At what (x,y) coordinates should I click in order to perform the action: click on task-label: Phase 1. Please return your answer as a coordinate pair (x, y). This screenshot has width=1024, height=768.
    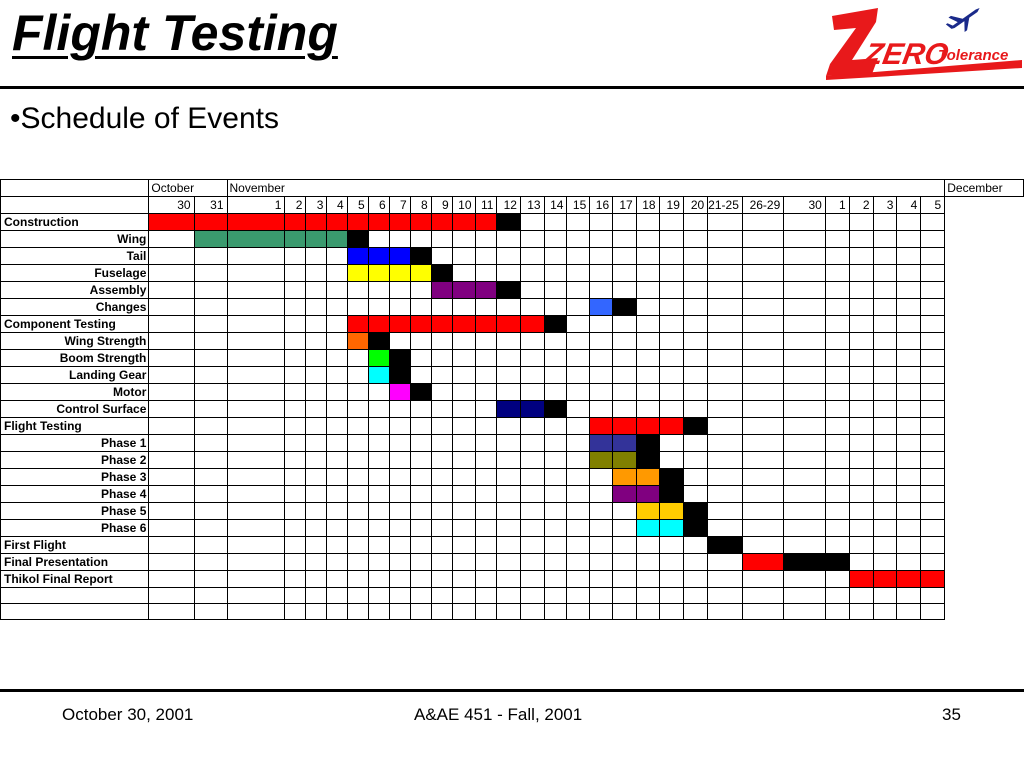
    Looking at the image, I should click on (75, 443).